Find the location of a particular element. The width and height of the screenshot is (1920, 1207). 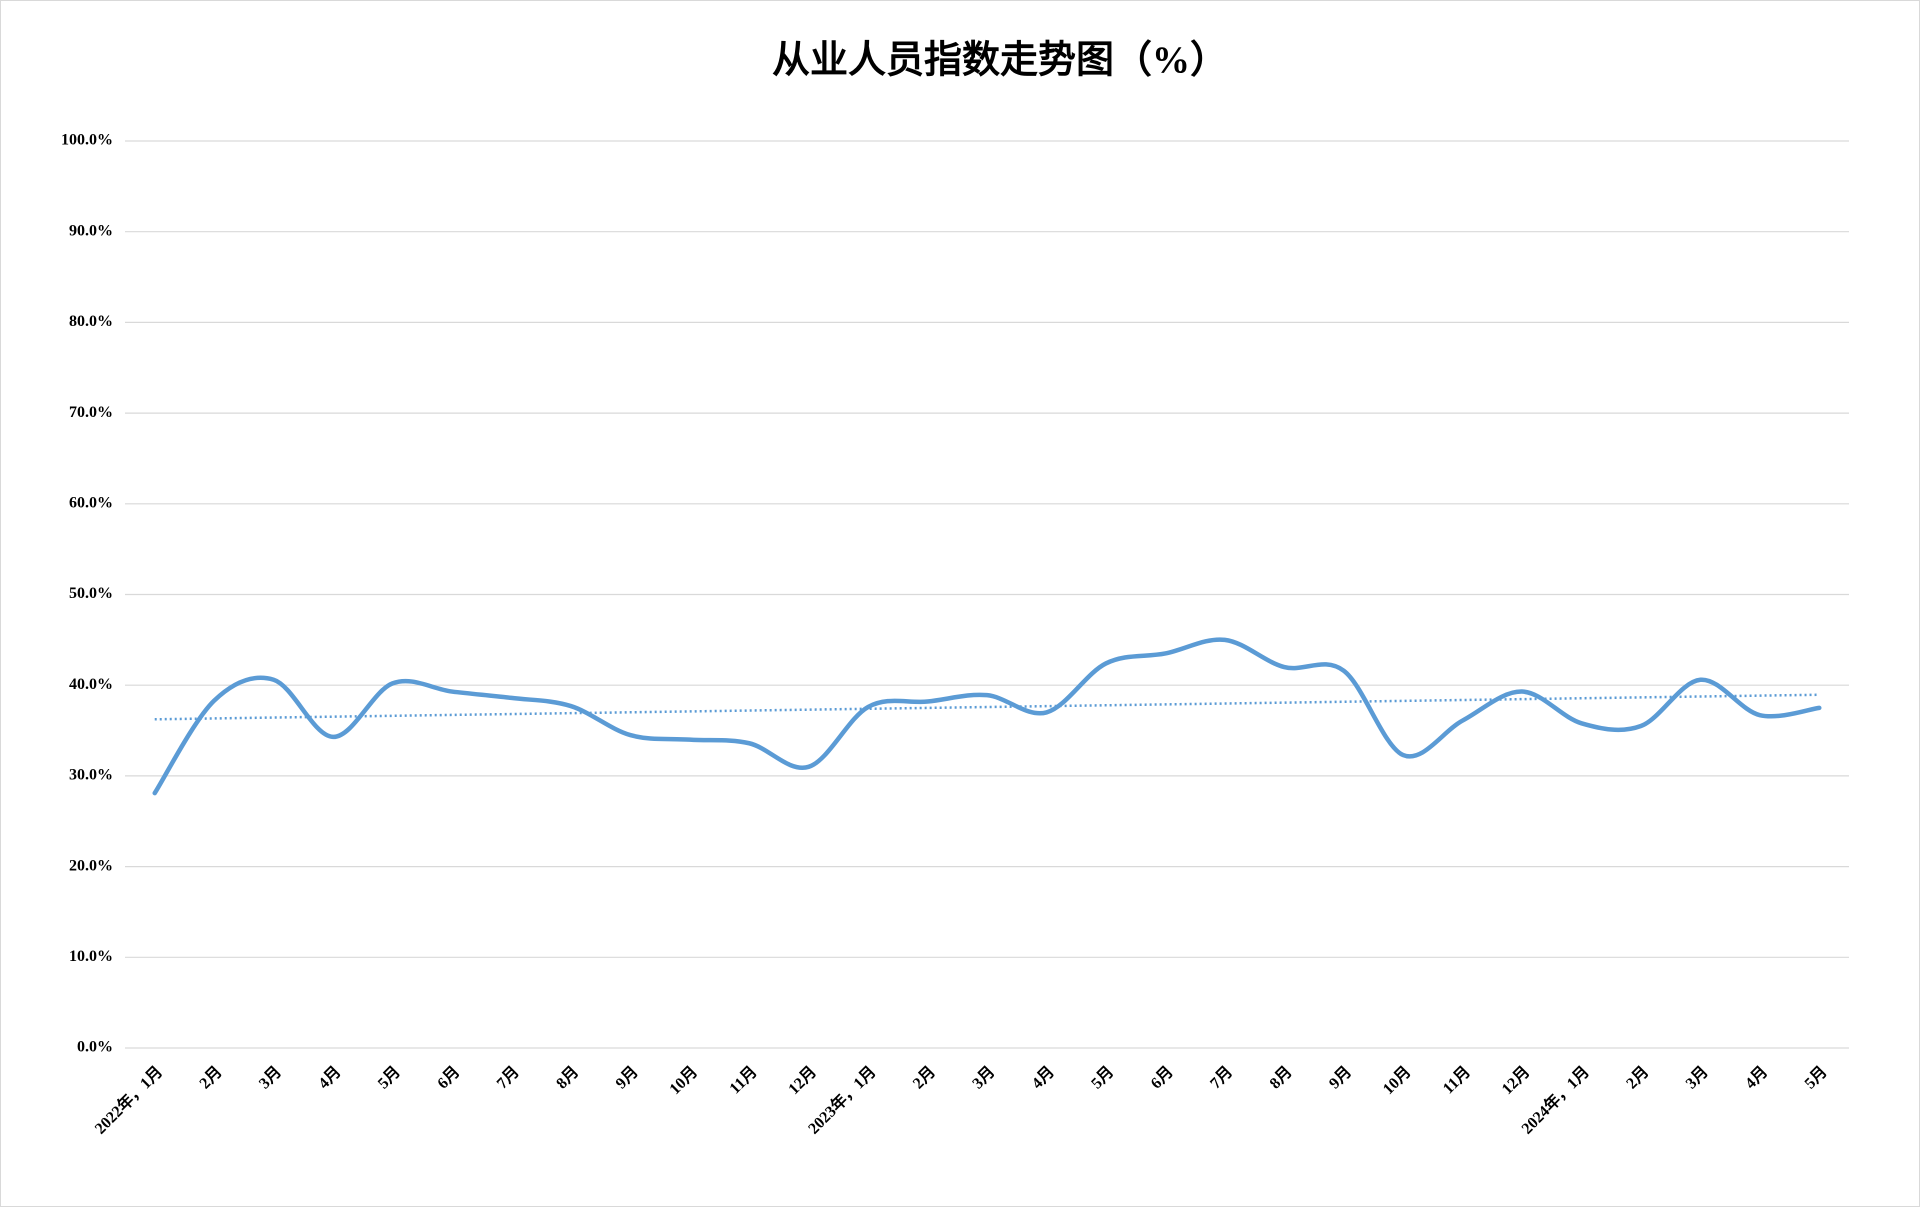

y-tick-label: 90.0% is located at coordinates (91, 230).